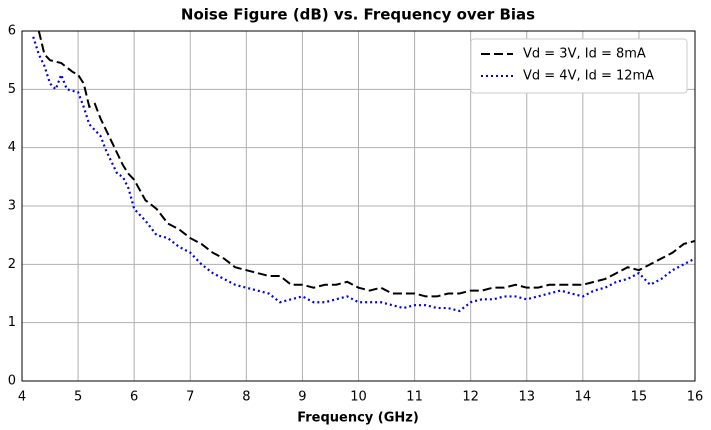 The image size is (711, 430). What do you see at coordinates (358, 418) in the screenshot?
I see `x-axis-label: Frequency (GHz)` at bounding box center [358, 418].